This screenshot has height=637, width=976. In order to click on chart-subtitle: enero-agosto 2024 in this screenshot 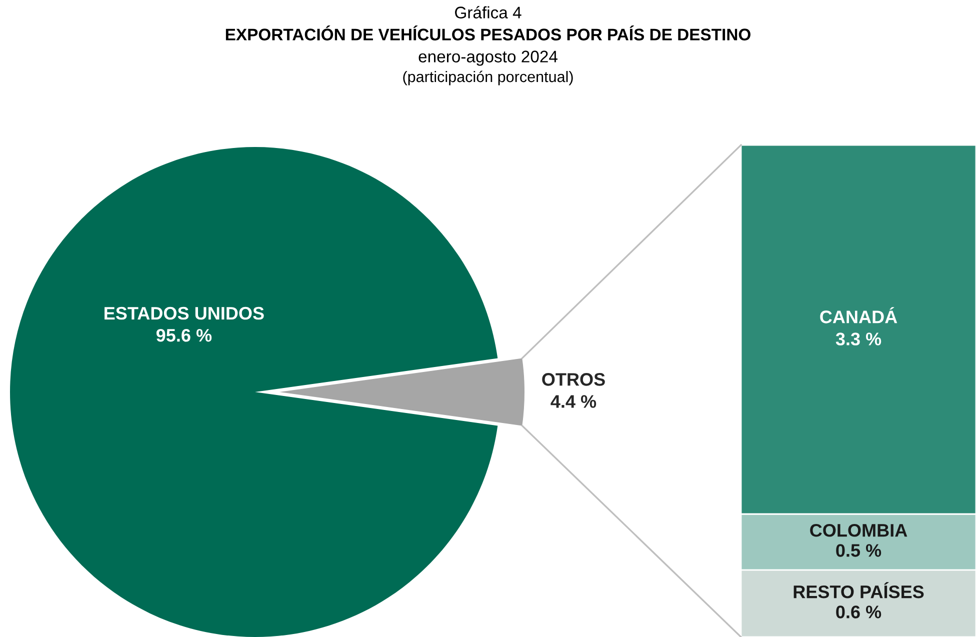, I will do `click(488, 58)`.